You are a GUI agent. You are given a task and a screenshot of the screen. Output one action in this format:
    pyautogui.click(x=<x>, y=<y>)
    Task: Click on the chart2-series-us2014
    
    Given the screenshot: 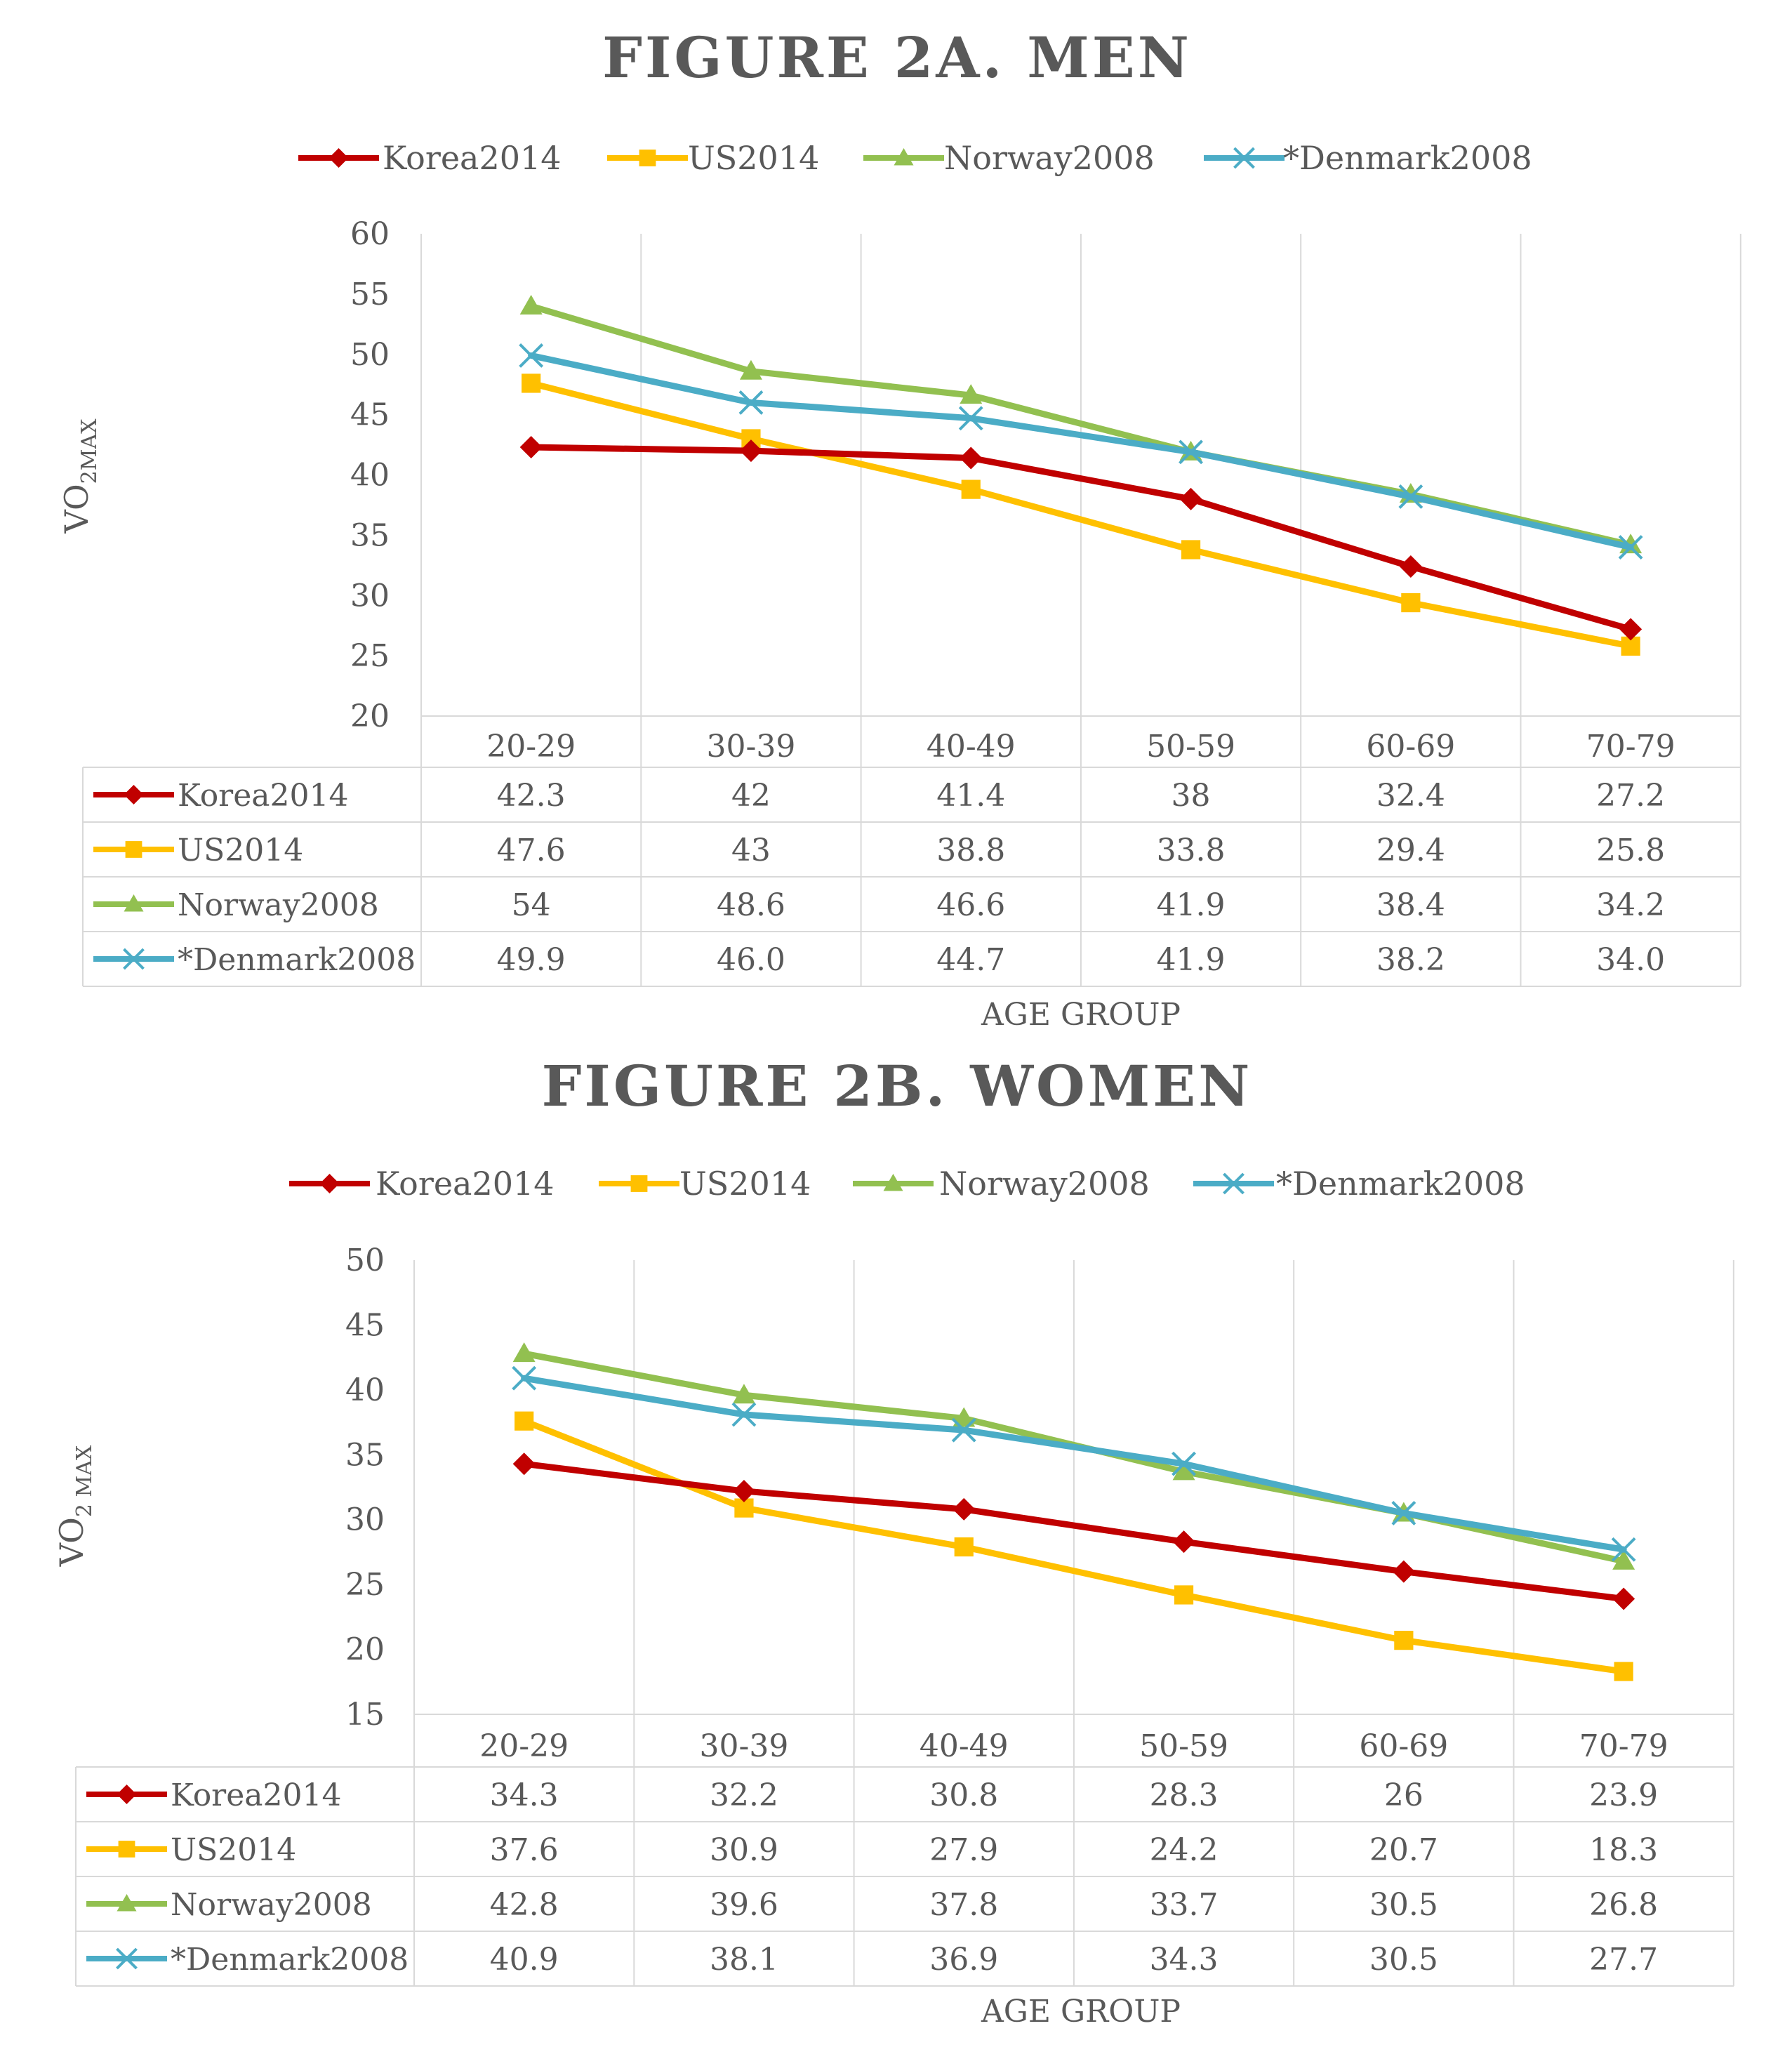 What is the action you would take?
    pyautogui.click(x=1074, y=1546)
    